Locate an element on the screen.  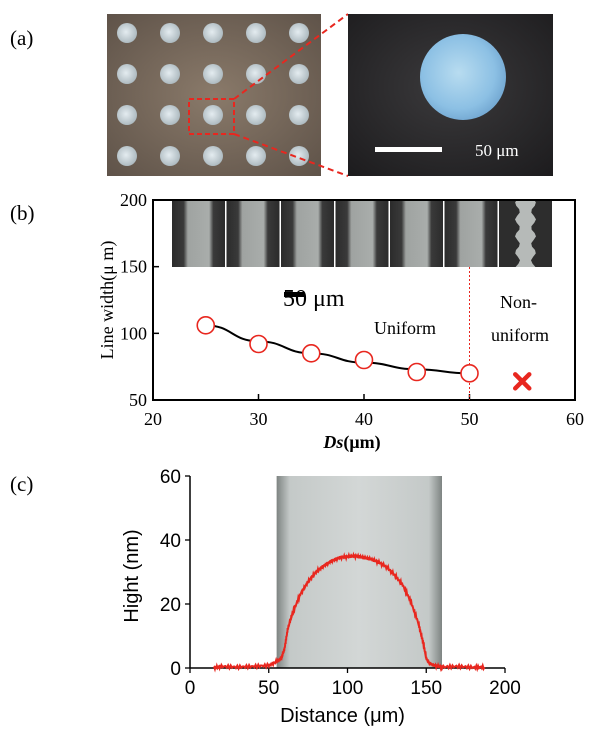
scale-bar-b-label: 50 μm is located at coordinates (314, 299).